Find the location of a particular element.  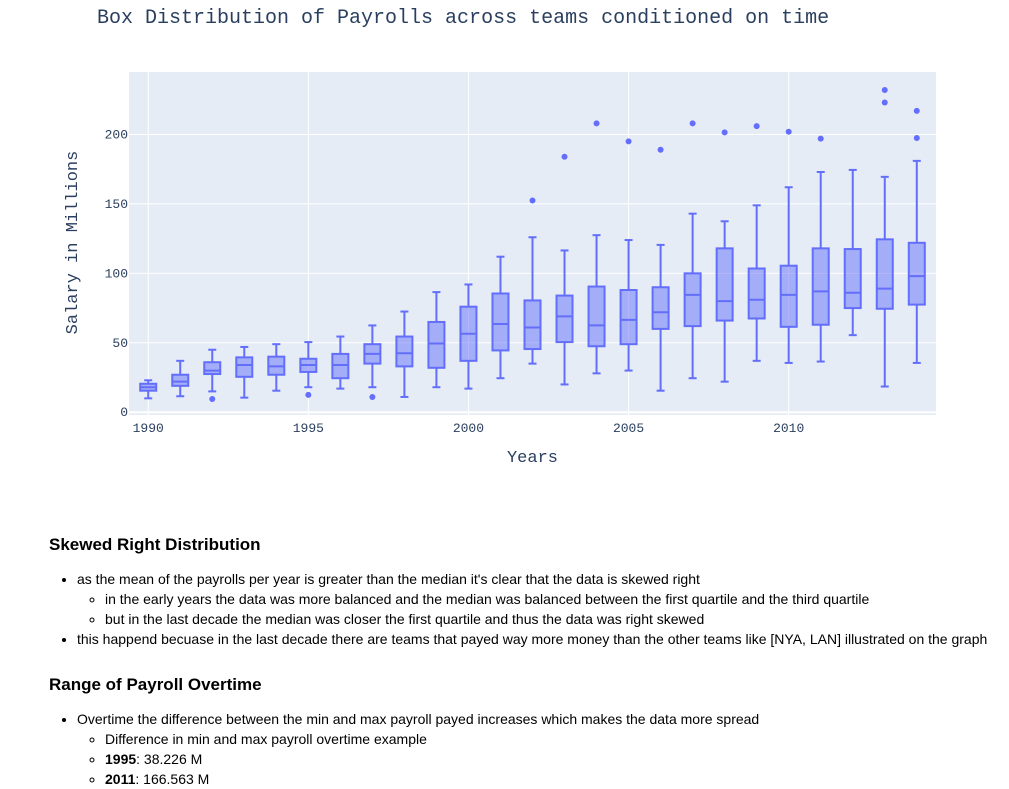

example-year: 2011 is located at coordinates (120, 779).